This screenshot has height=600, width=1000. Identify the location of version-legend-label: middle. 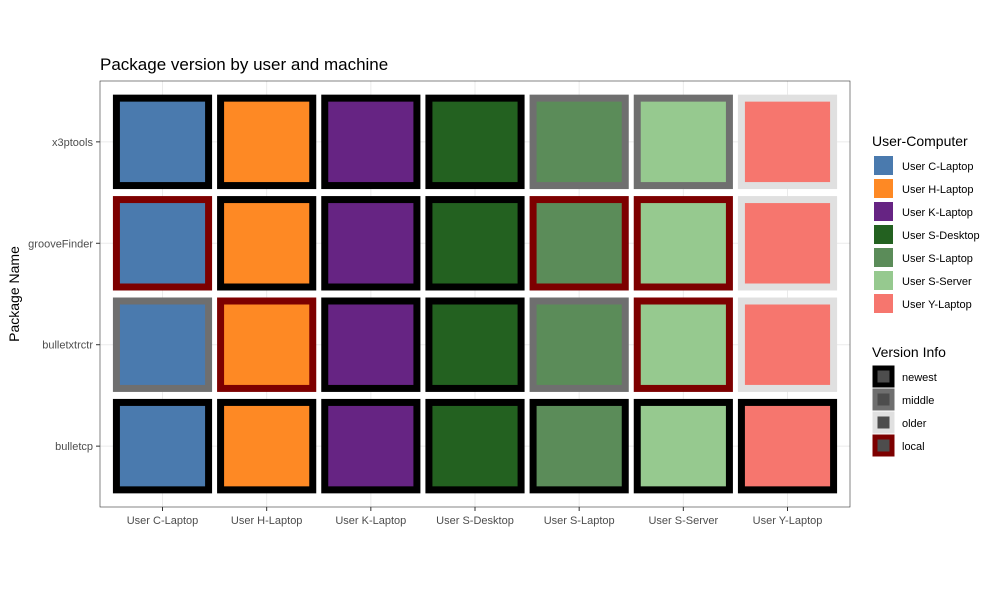
(918, 401).